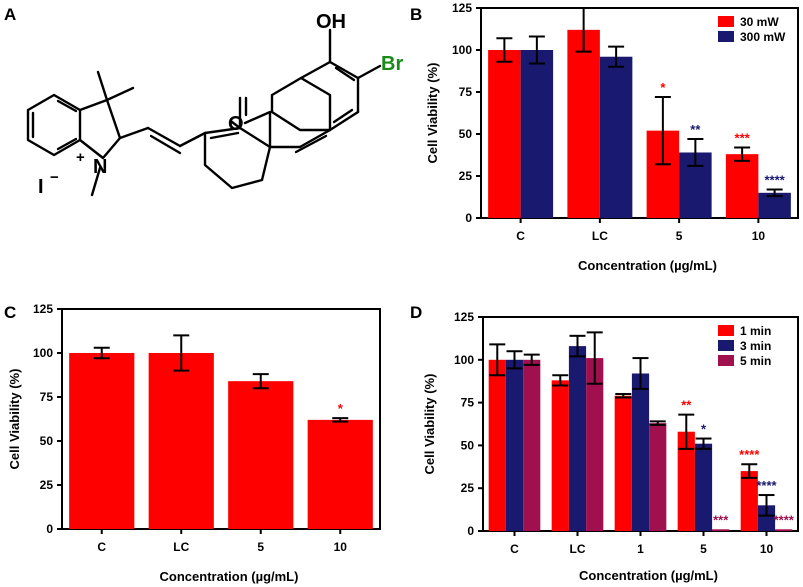 The image size is (803, 587). Describe the element at coordinates (392, 64) in the screenshot. I see `bromine-label: Br` at that location.